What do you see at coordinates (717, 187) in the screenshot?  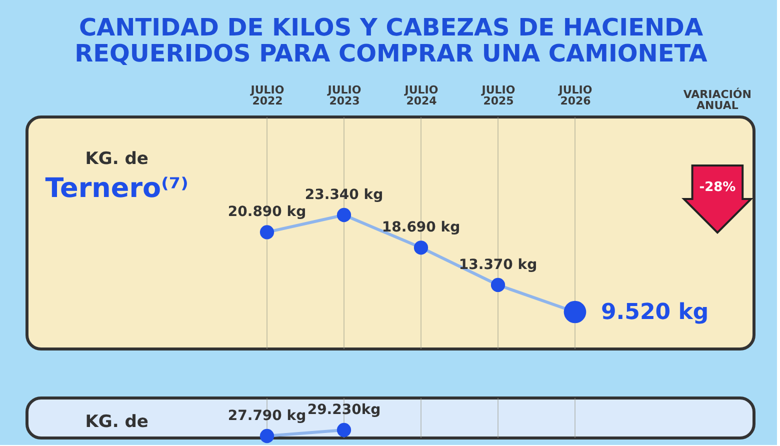 I see `text: -28%` at bounding box center [717, 187].